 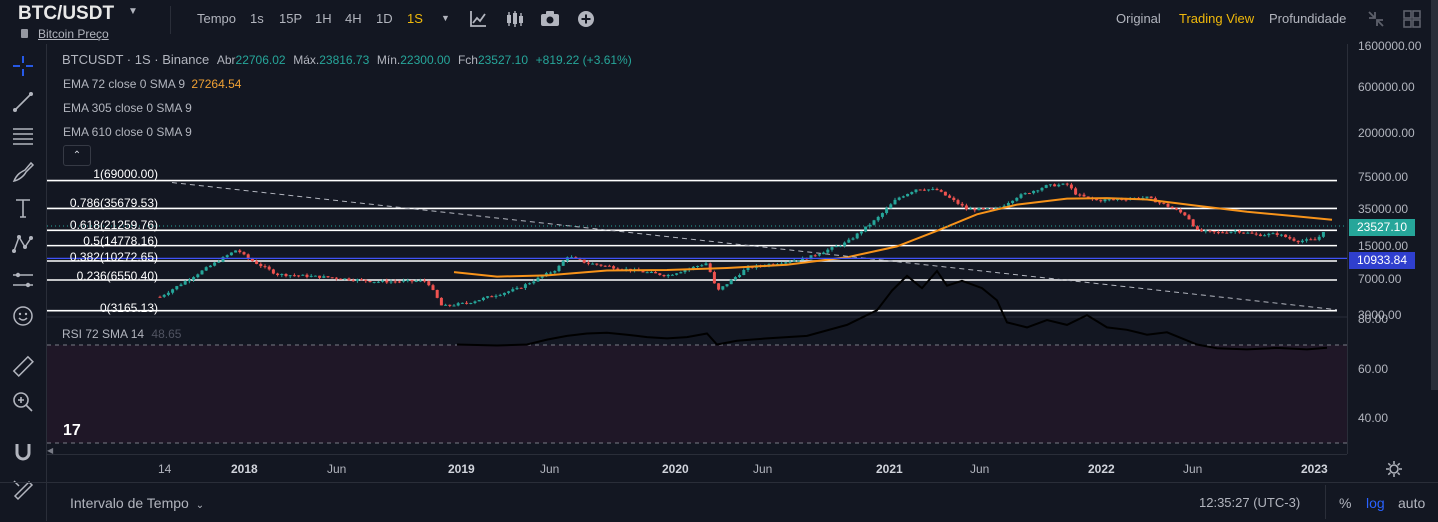 I want to click on clock: 12:35:27 (UTC-3), so click(x=1250, y=502).